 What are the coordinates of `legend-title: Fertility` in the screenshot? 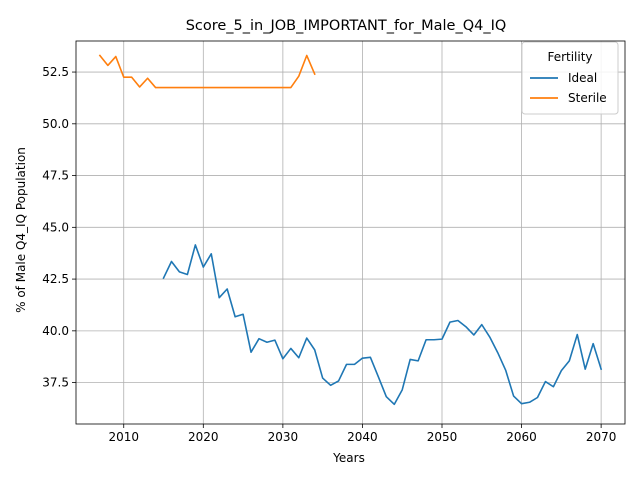 It's located at (569, 57).